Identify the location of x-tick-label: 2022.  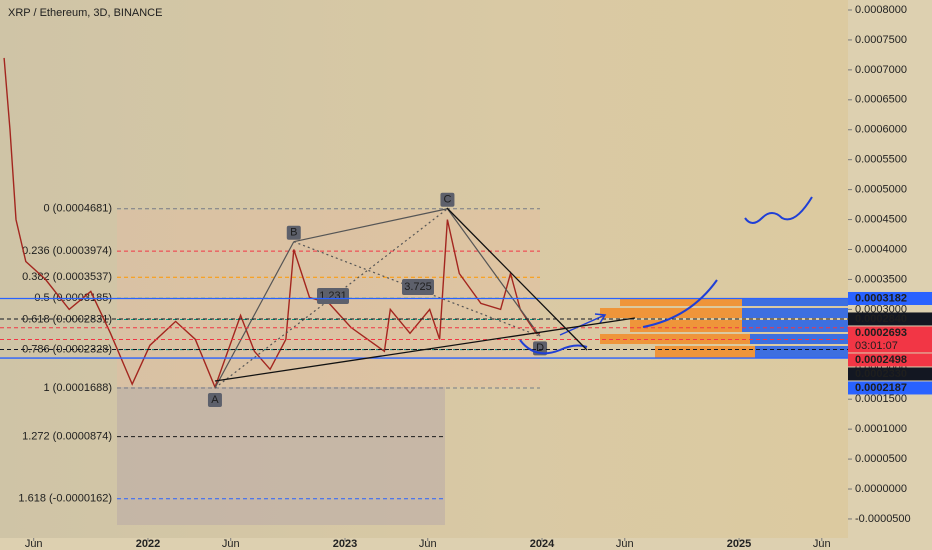
(148, 544).